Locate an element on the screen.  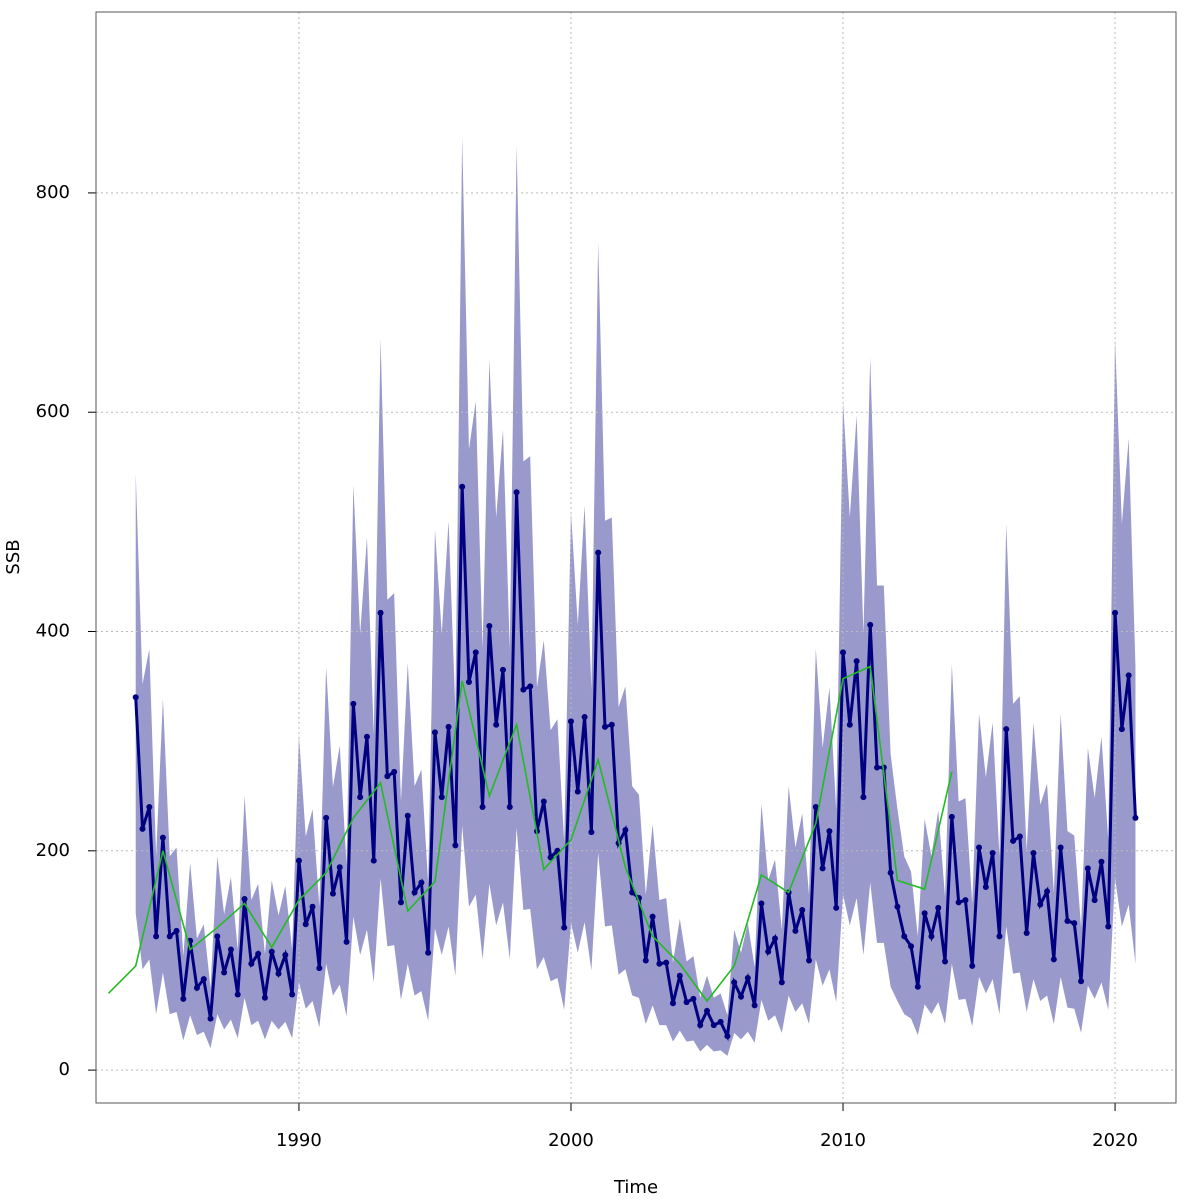
x-tick-label: 2010 is located at coordinates (843, 1140).